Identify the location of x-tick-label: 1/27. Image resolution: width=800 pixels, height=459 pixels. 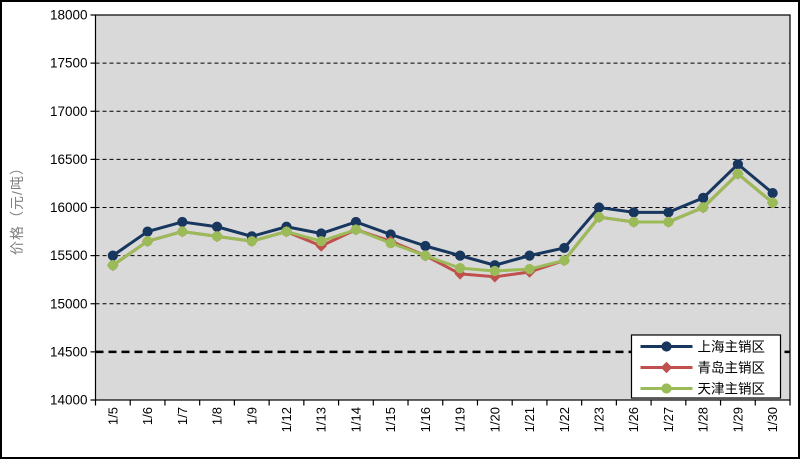
(668, 419).